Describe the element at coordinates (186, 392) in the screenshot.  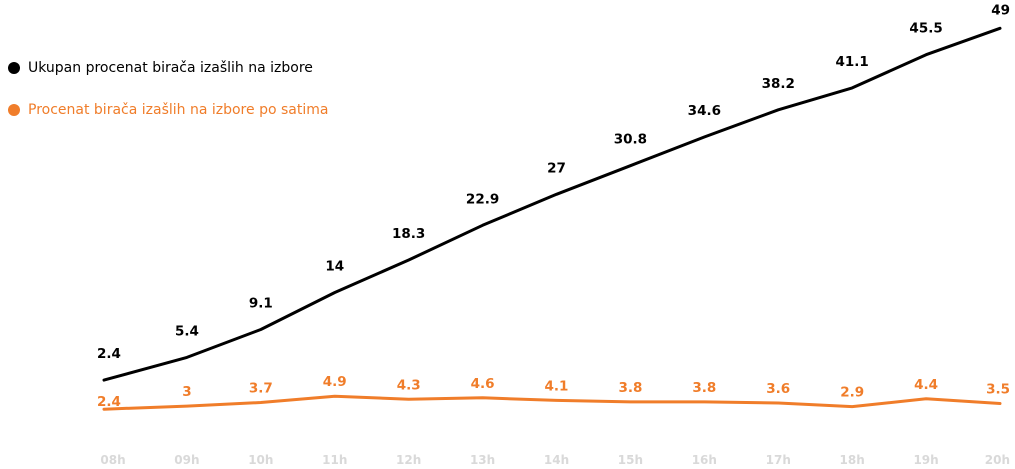
I see `hourly-series-data-label: 3` at that location.